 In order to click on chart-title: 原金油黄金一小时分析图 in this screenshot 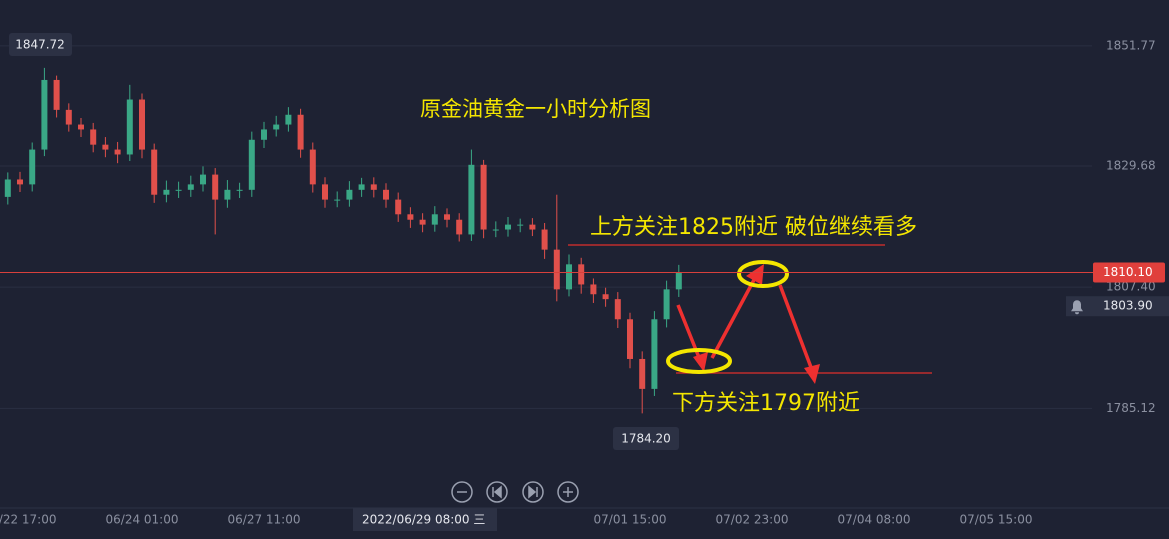, I will do `click(535, 109)`.